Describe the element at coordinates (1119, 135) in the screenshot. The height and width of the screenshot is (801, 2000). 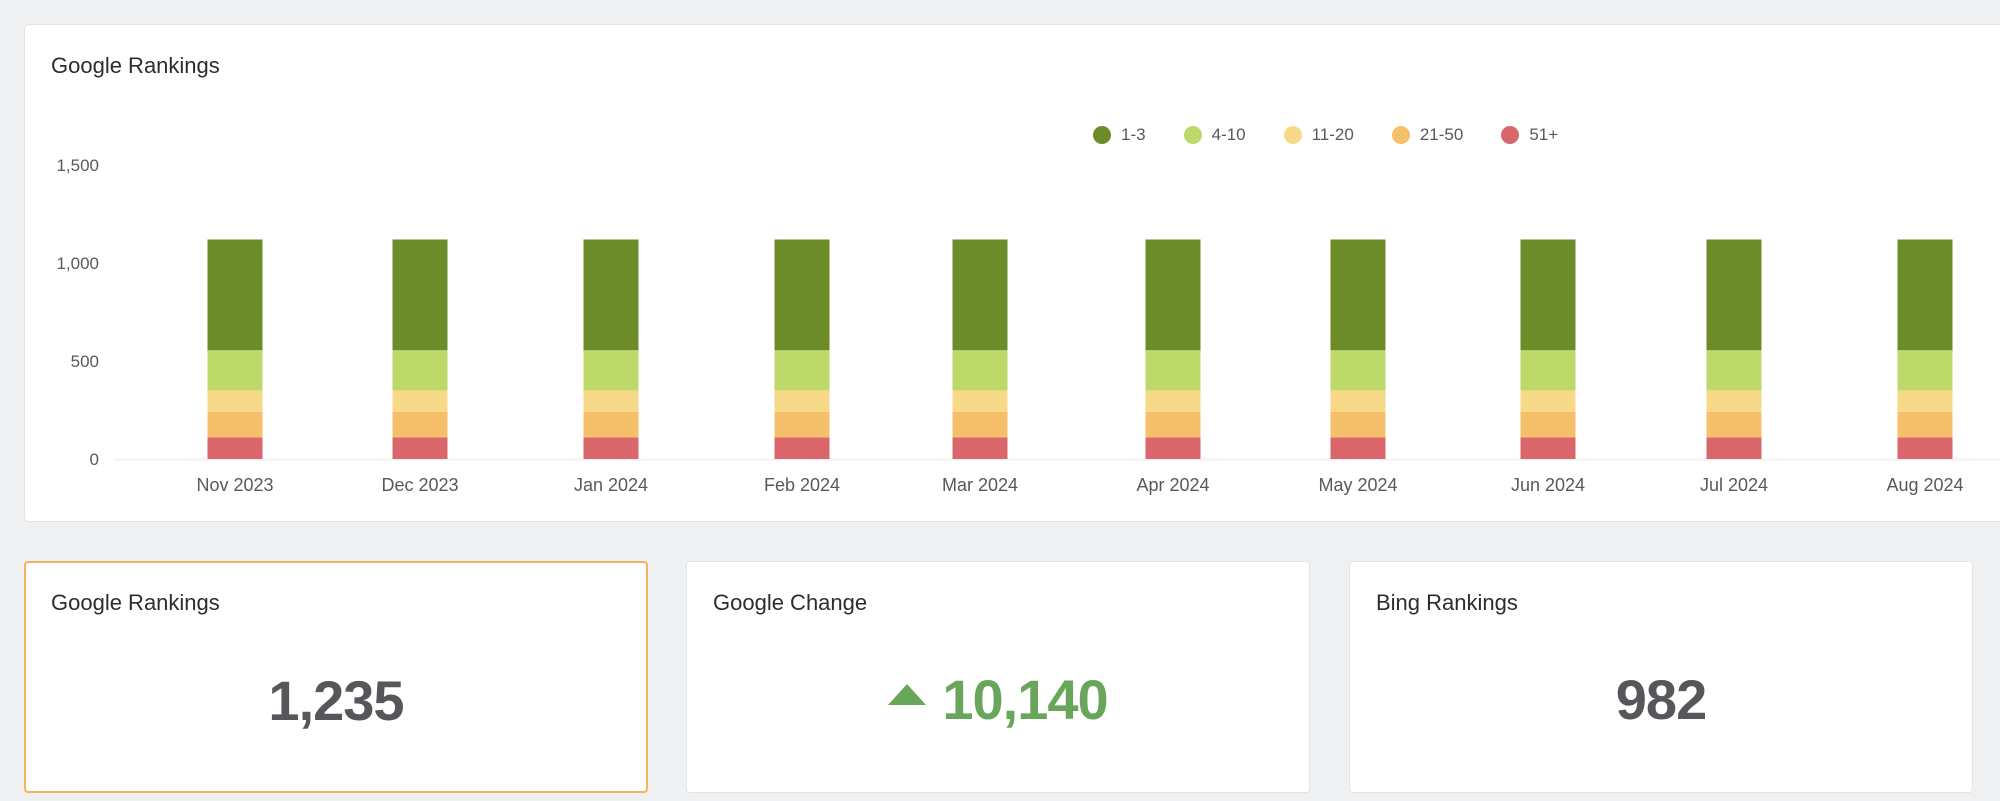
I see `legend-item-1-3: 1-3` at that location.